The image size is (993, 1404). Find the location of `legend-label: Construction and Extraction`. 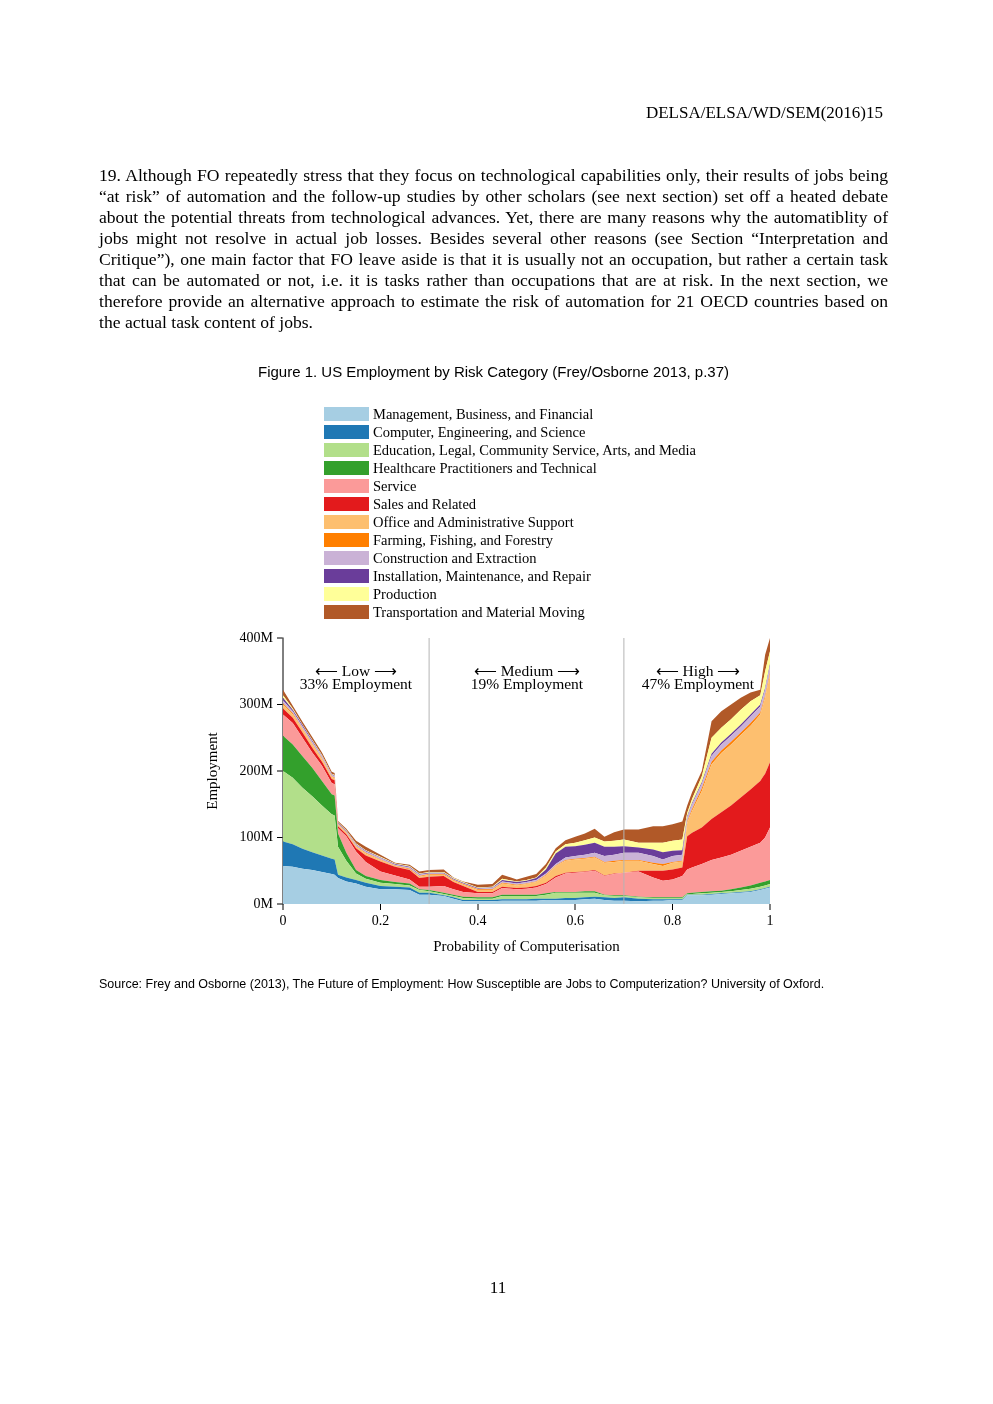

legend-label: Construction and Extraction is located at coordinates (455, 558).